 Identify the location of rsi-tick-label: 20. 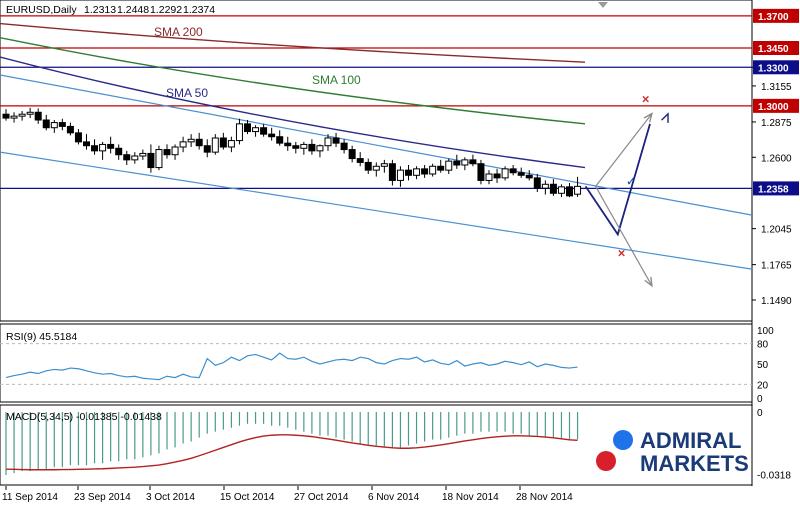
(763, 385).